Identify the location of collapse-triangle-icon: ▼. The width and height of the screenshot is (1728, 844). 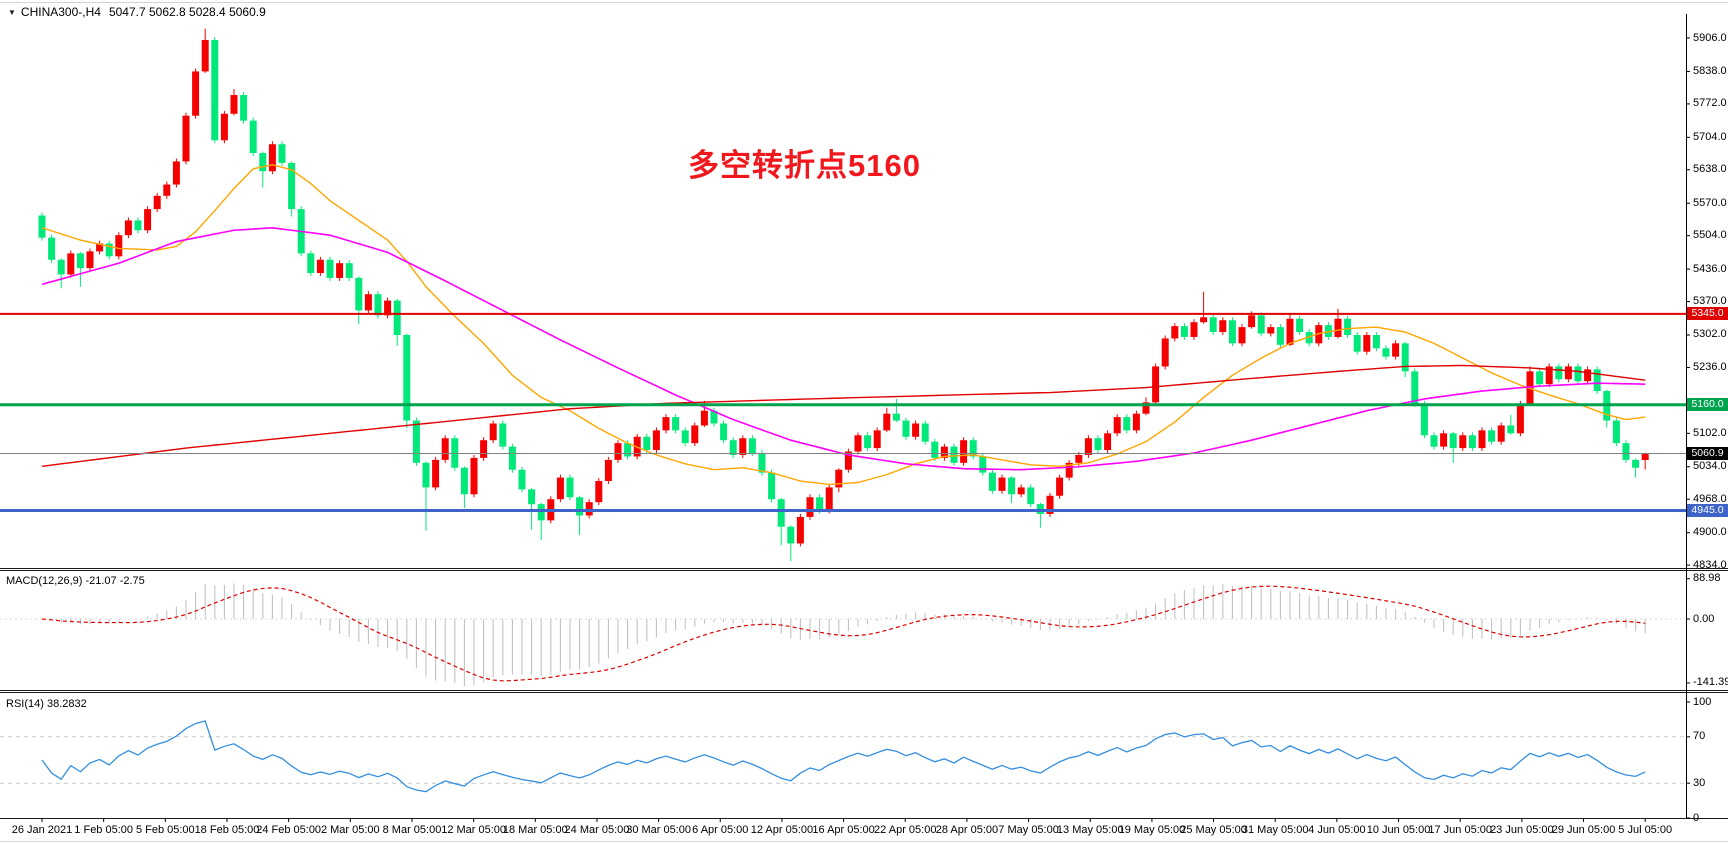
(12, 12).